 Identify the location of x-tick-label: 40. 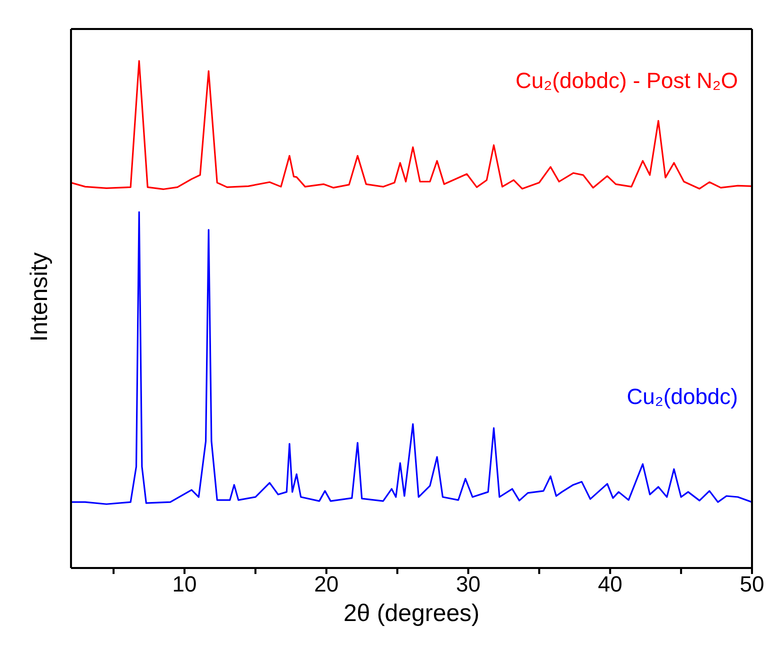
(610, 584).